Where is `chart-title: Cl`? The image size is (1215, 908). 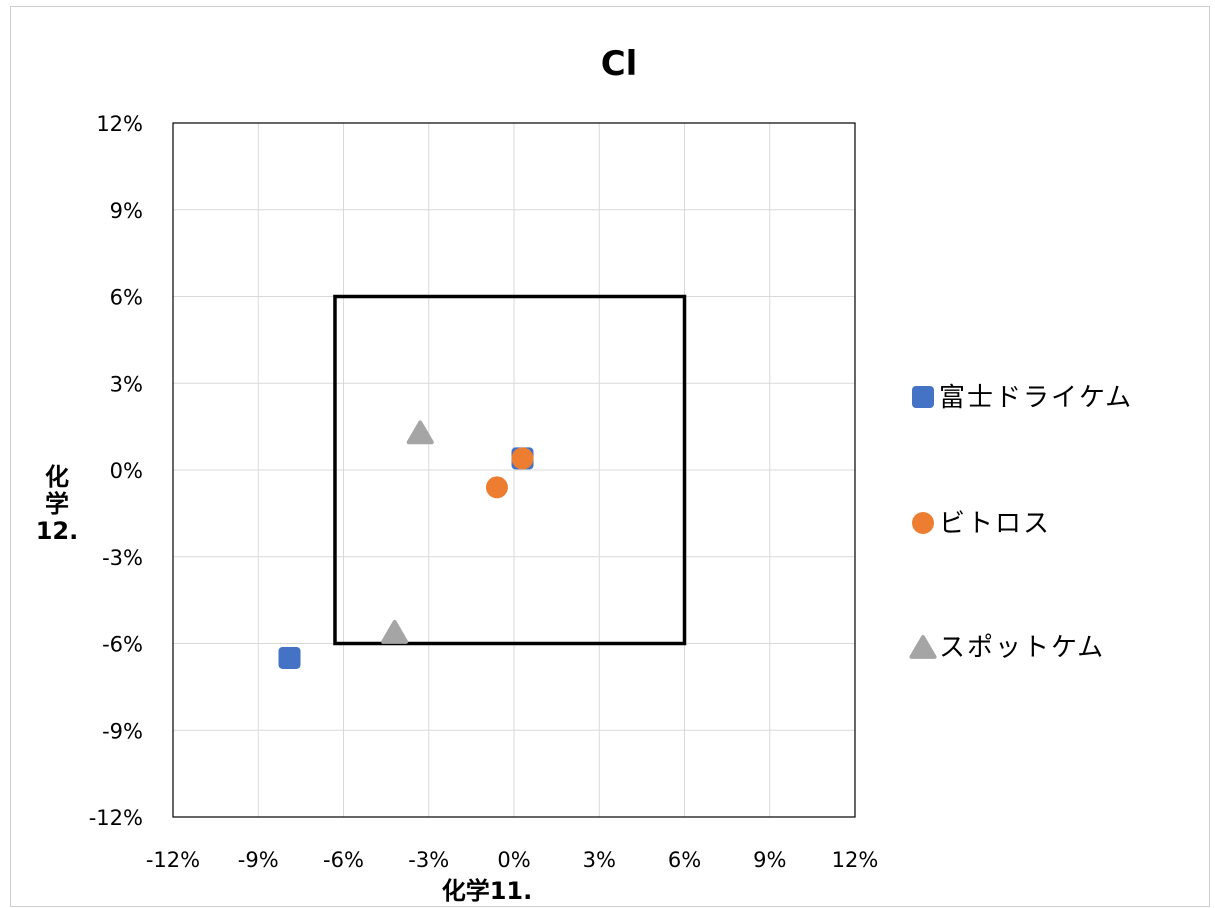 chart-title: Cl is located at coordinates (619, 64).